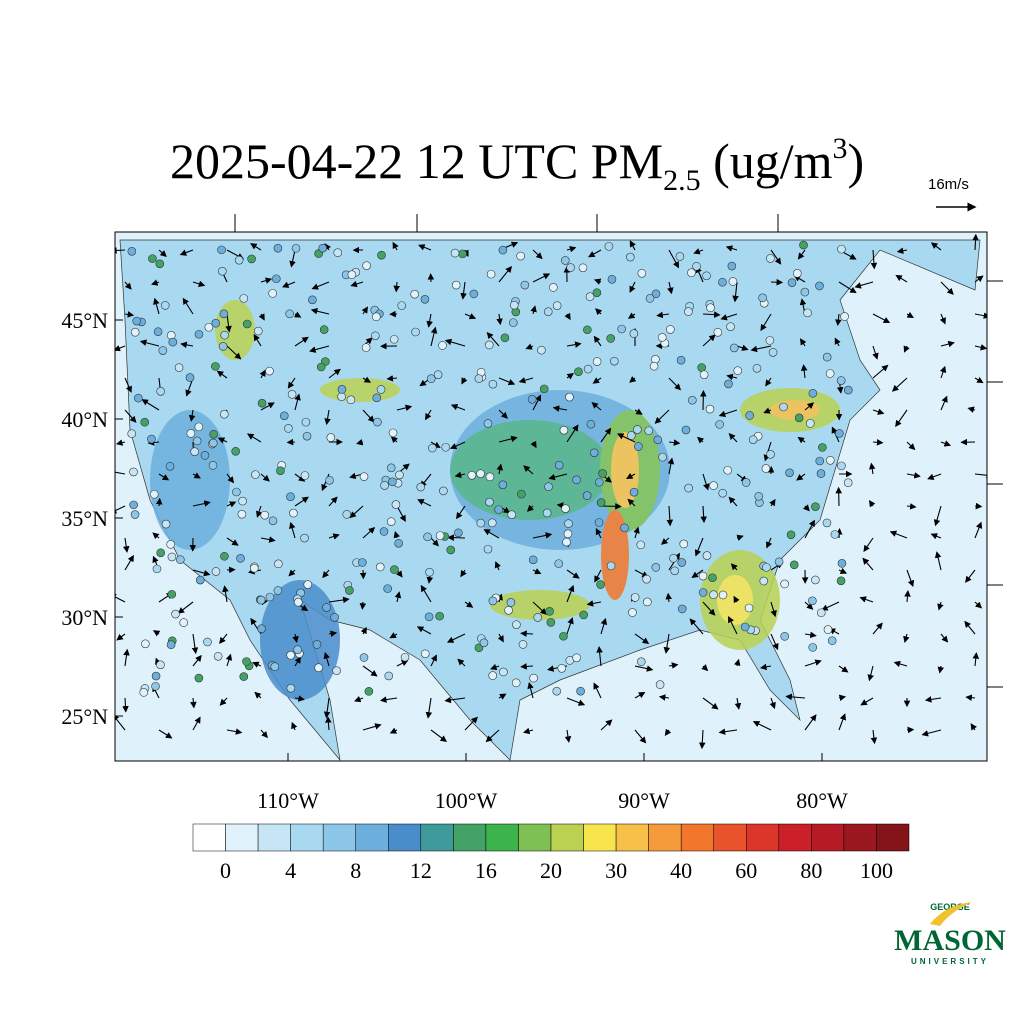 Image resolution: width=1024 pixels, height=1024 pixels. What do you see at coordinates (811, 870) in the screenshot?
I see `colorbar-label: 80` at bounding box center [811, 870].